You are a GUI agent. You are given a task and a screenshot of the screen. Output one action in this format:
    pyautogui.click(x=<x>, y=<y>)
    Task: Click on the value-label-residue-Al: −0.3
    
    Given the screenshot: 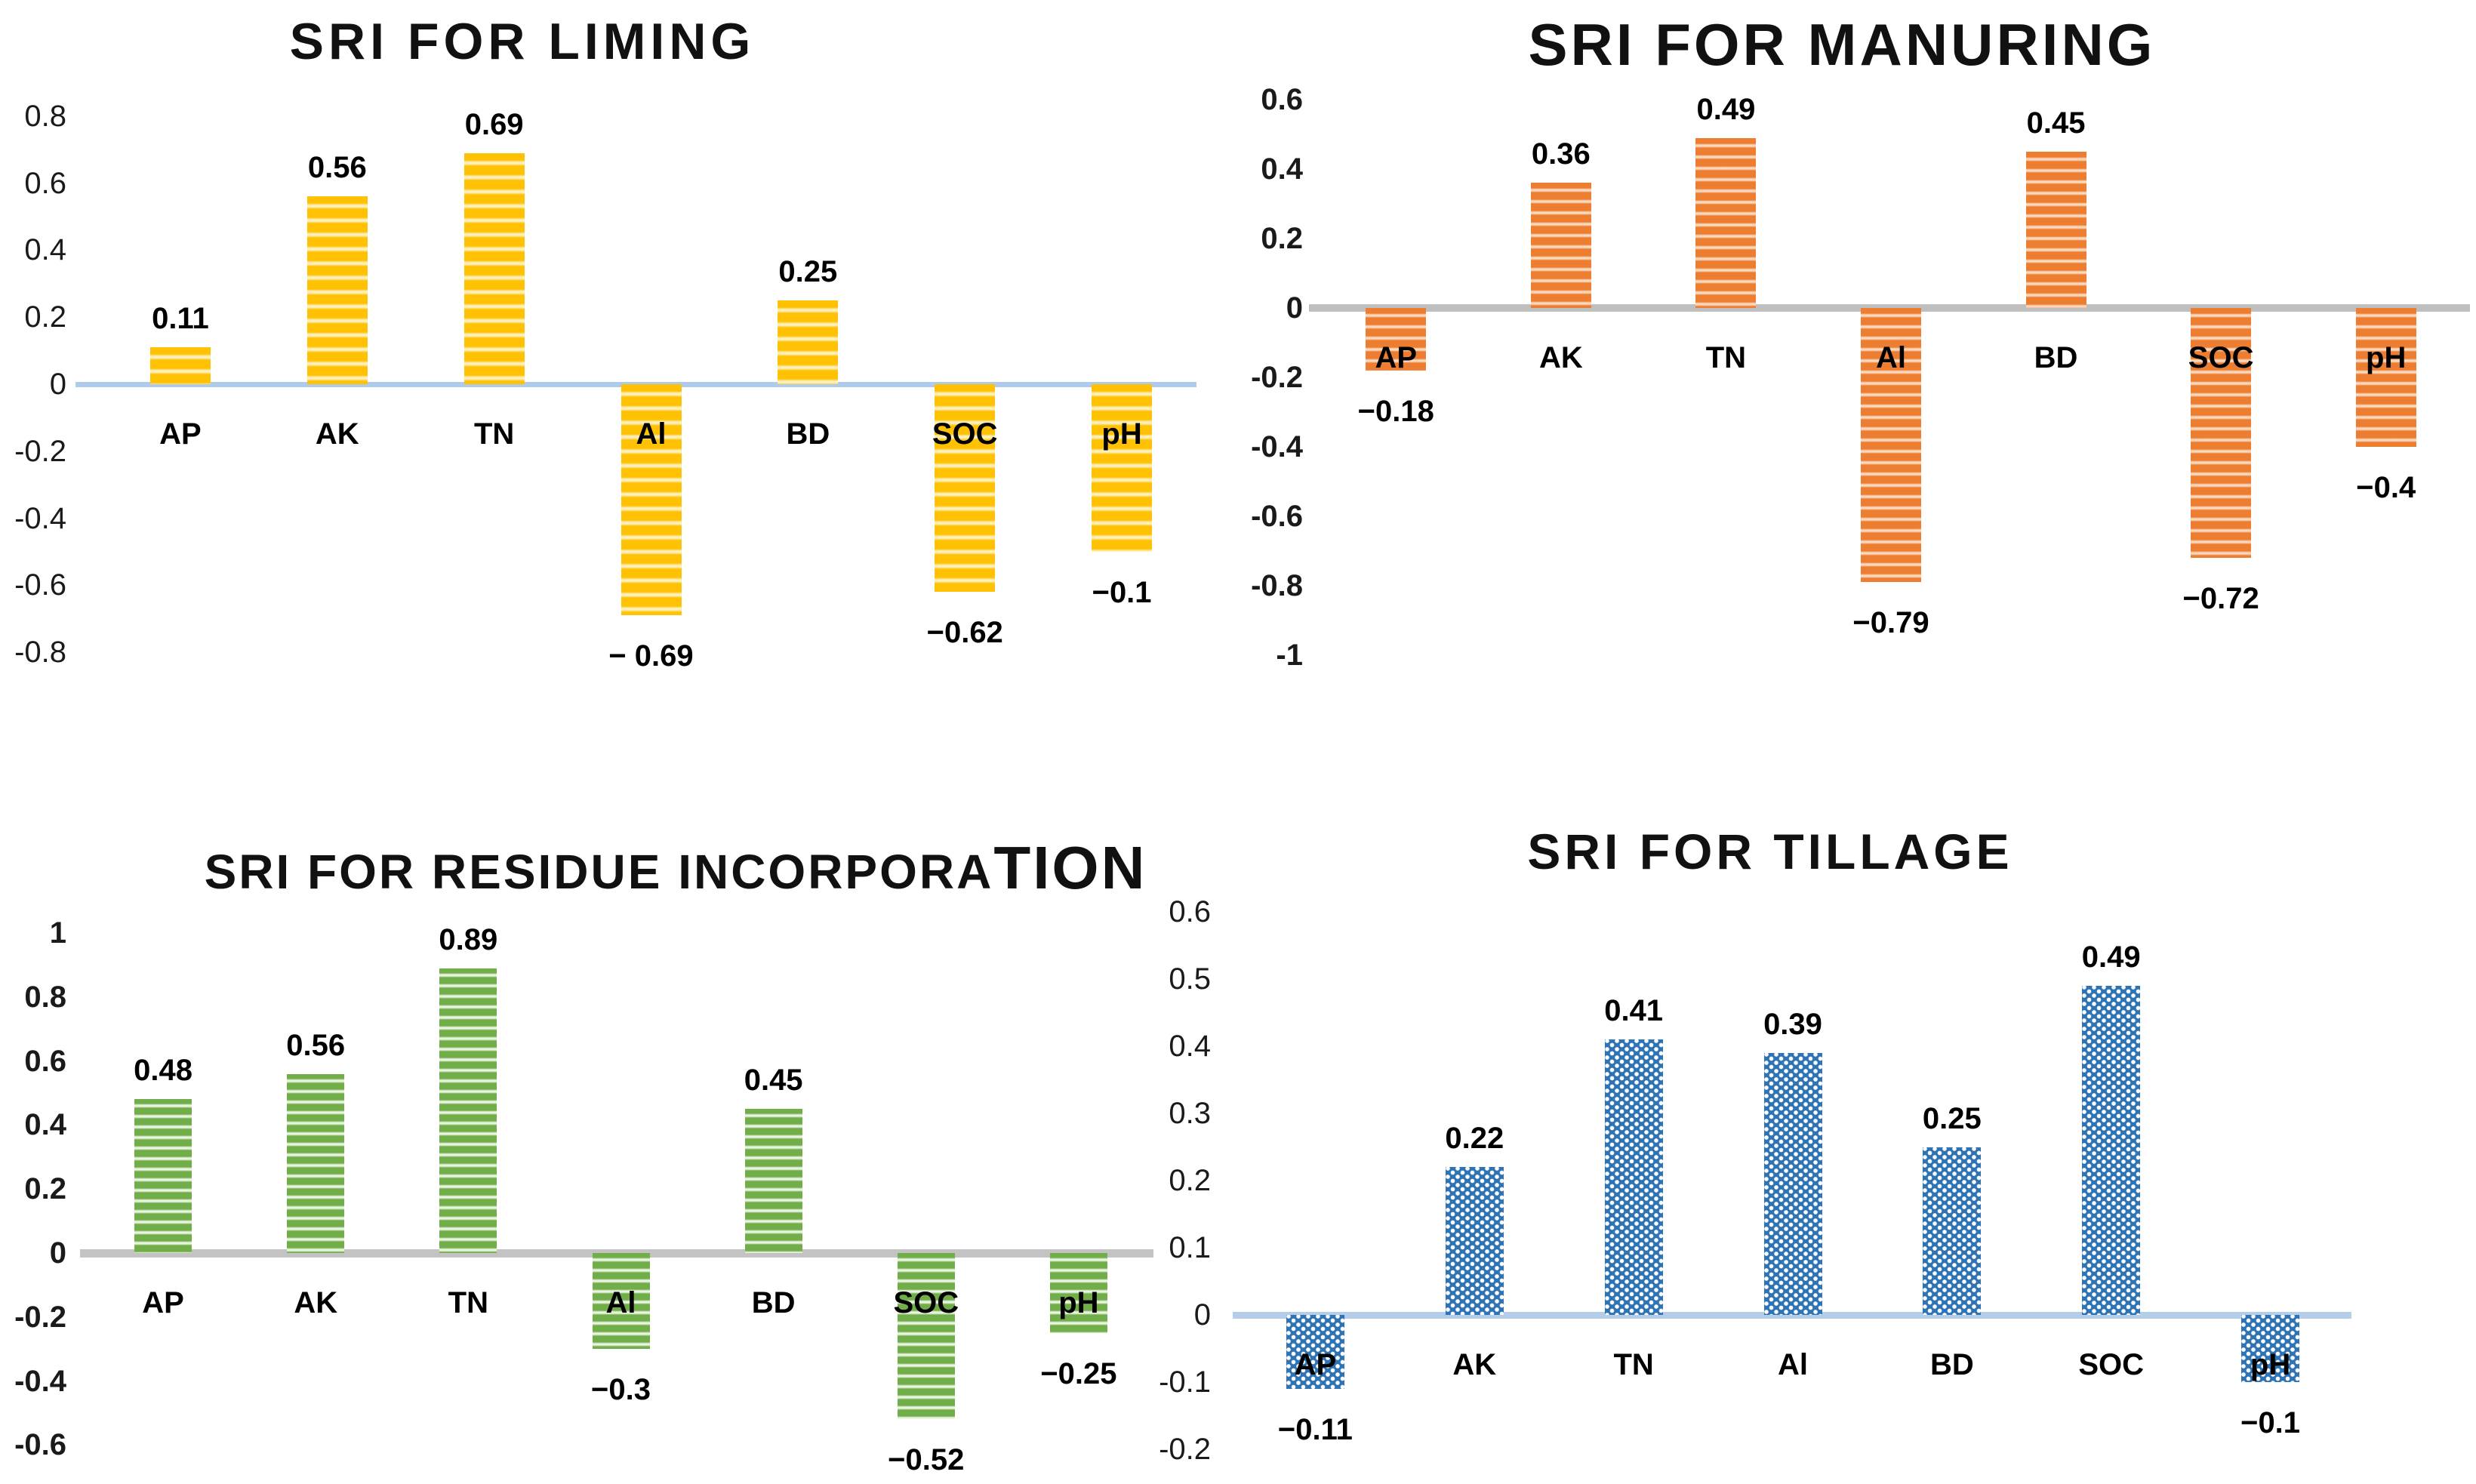 What is the action you would take?
    pyautogui.click(x=621, y=1390)
    